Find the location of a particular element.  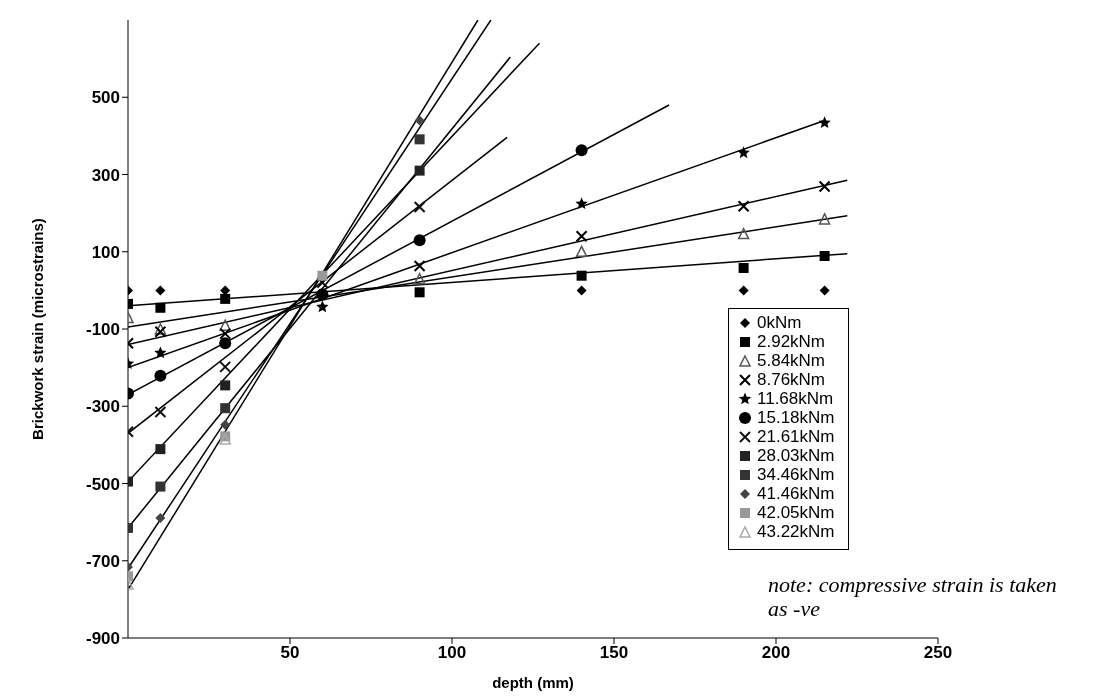

x-tick-label: 50 is located at coordinates (290, 653).